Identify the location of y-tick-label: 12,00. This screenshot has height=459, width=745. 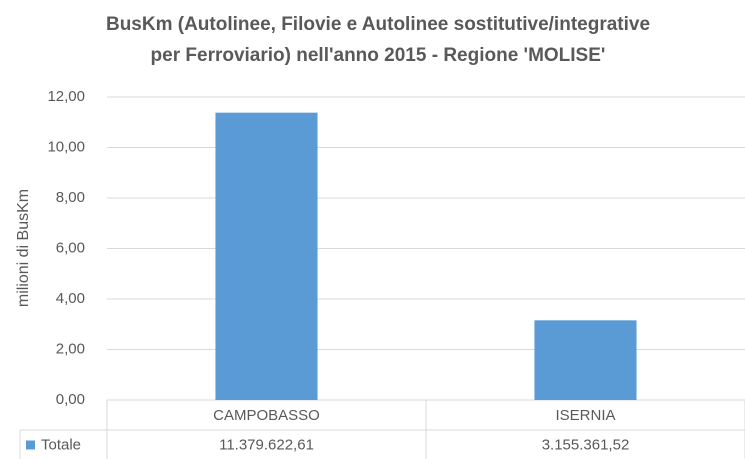
(66, 96).